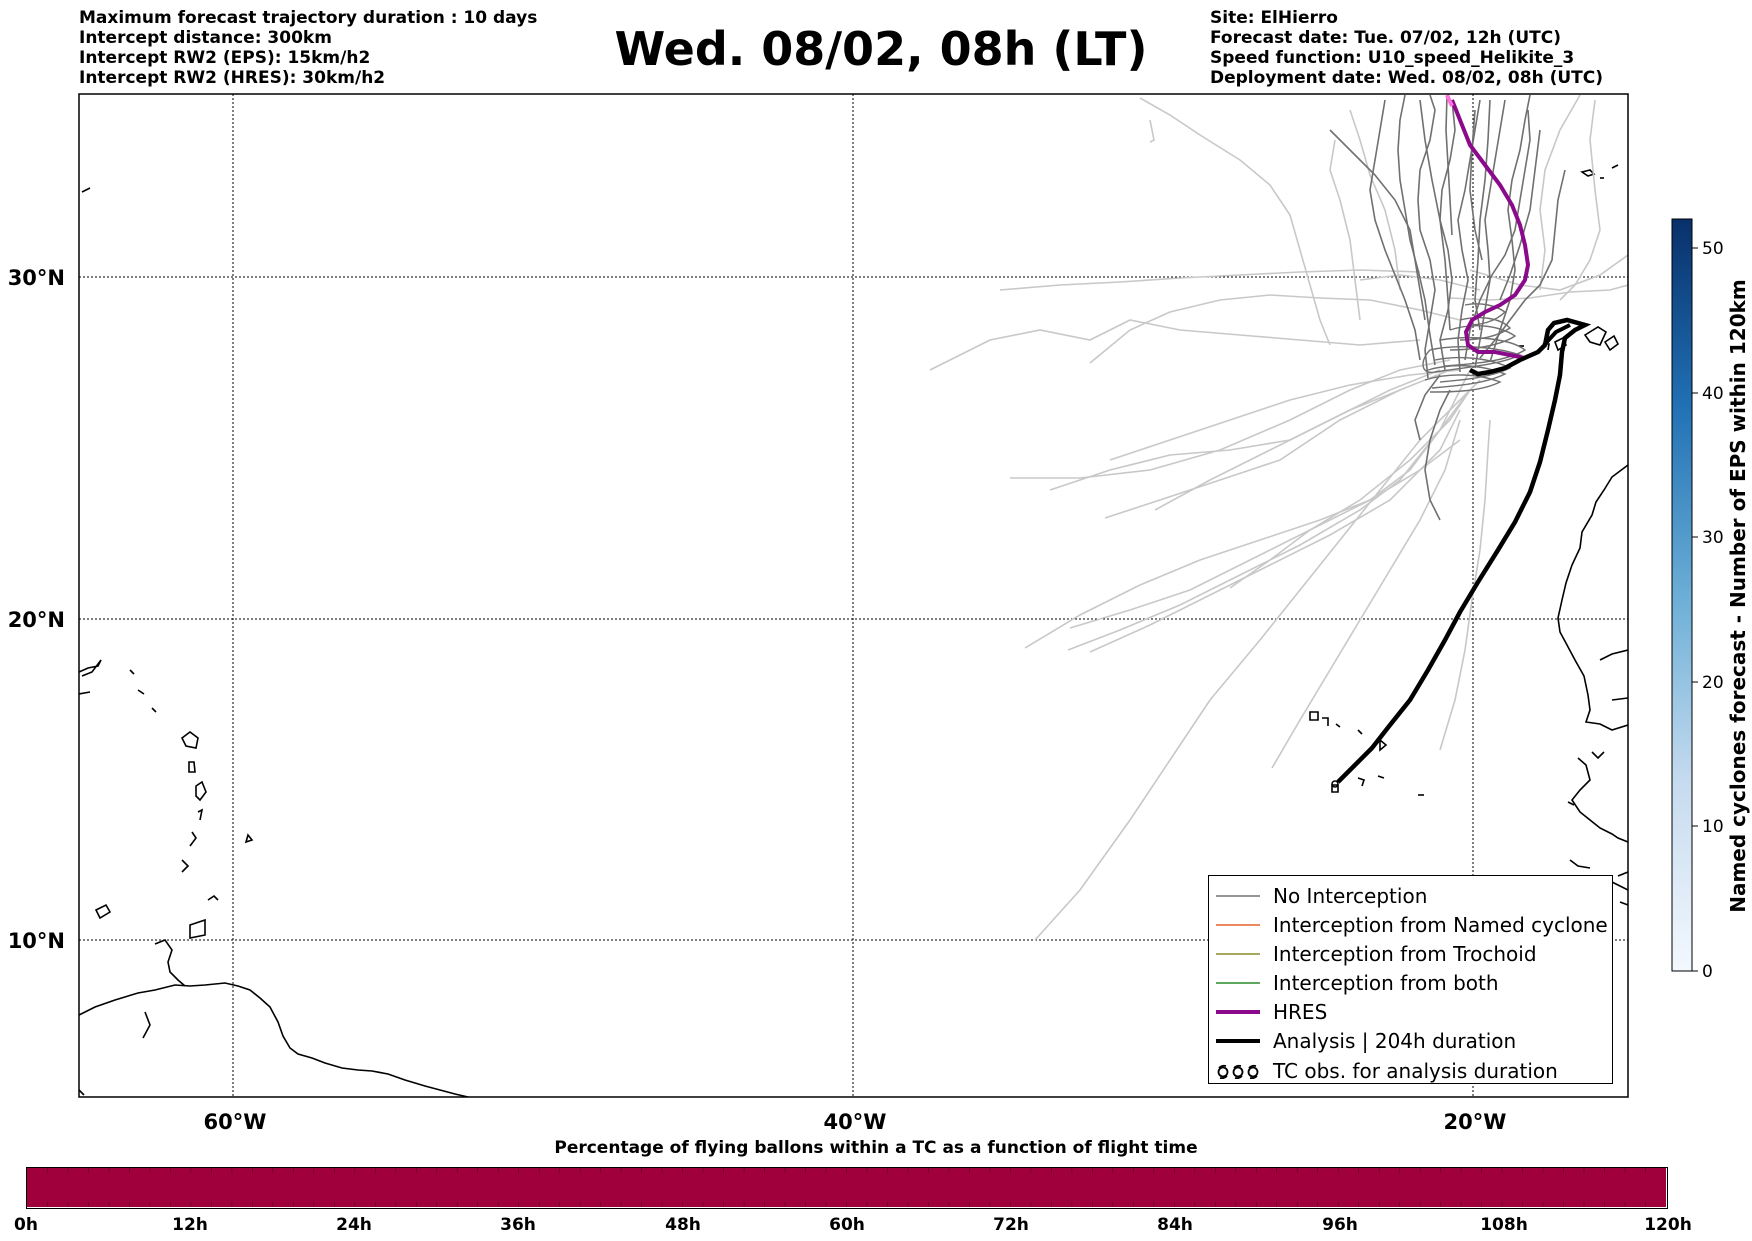 The image size is (1752, 1241). I want to click on colorbar-tick-20: 20, so click(1713, 683).